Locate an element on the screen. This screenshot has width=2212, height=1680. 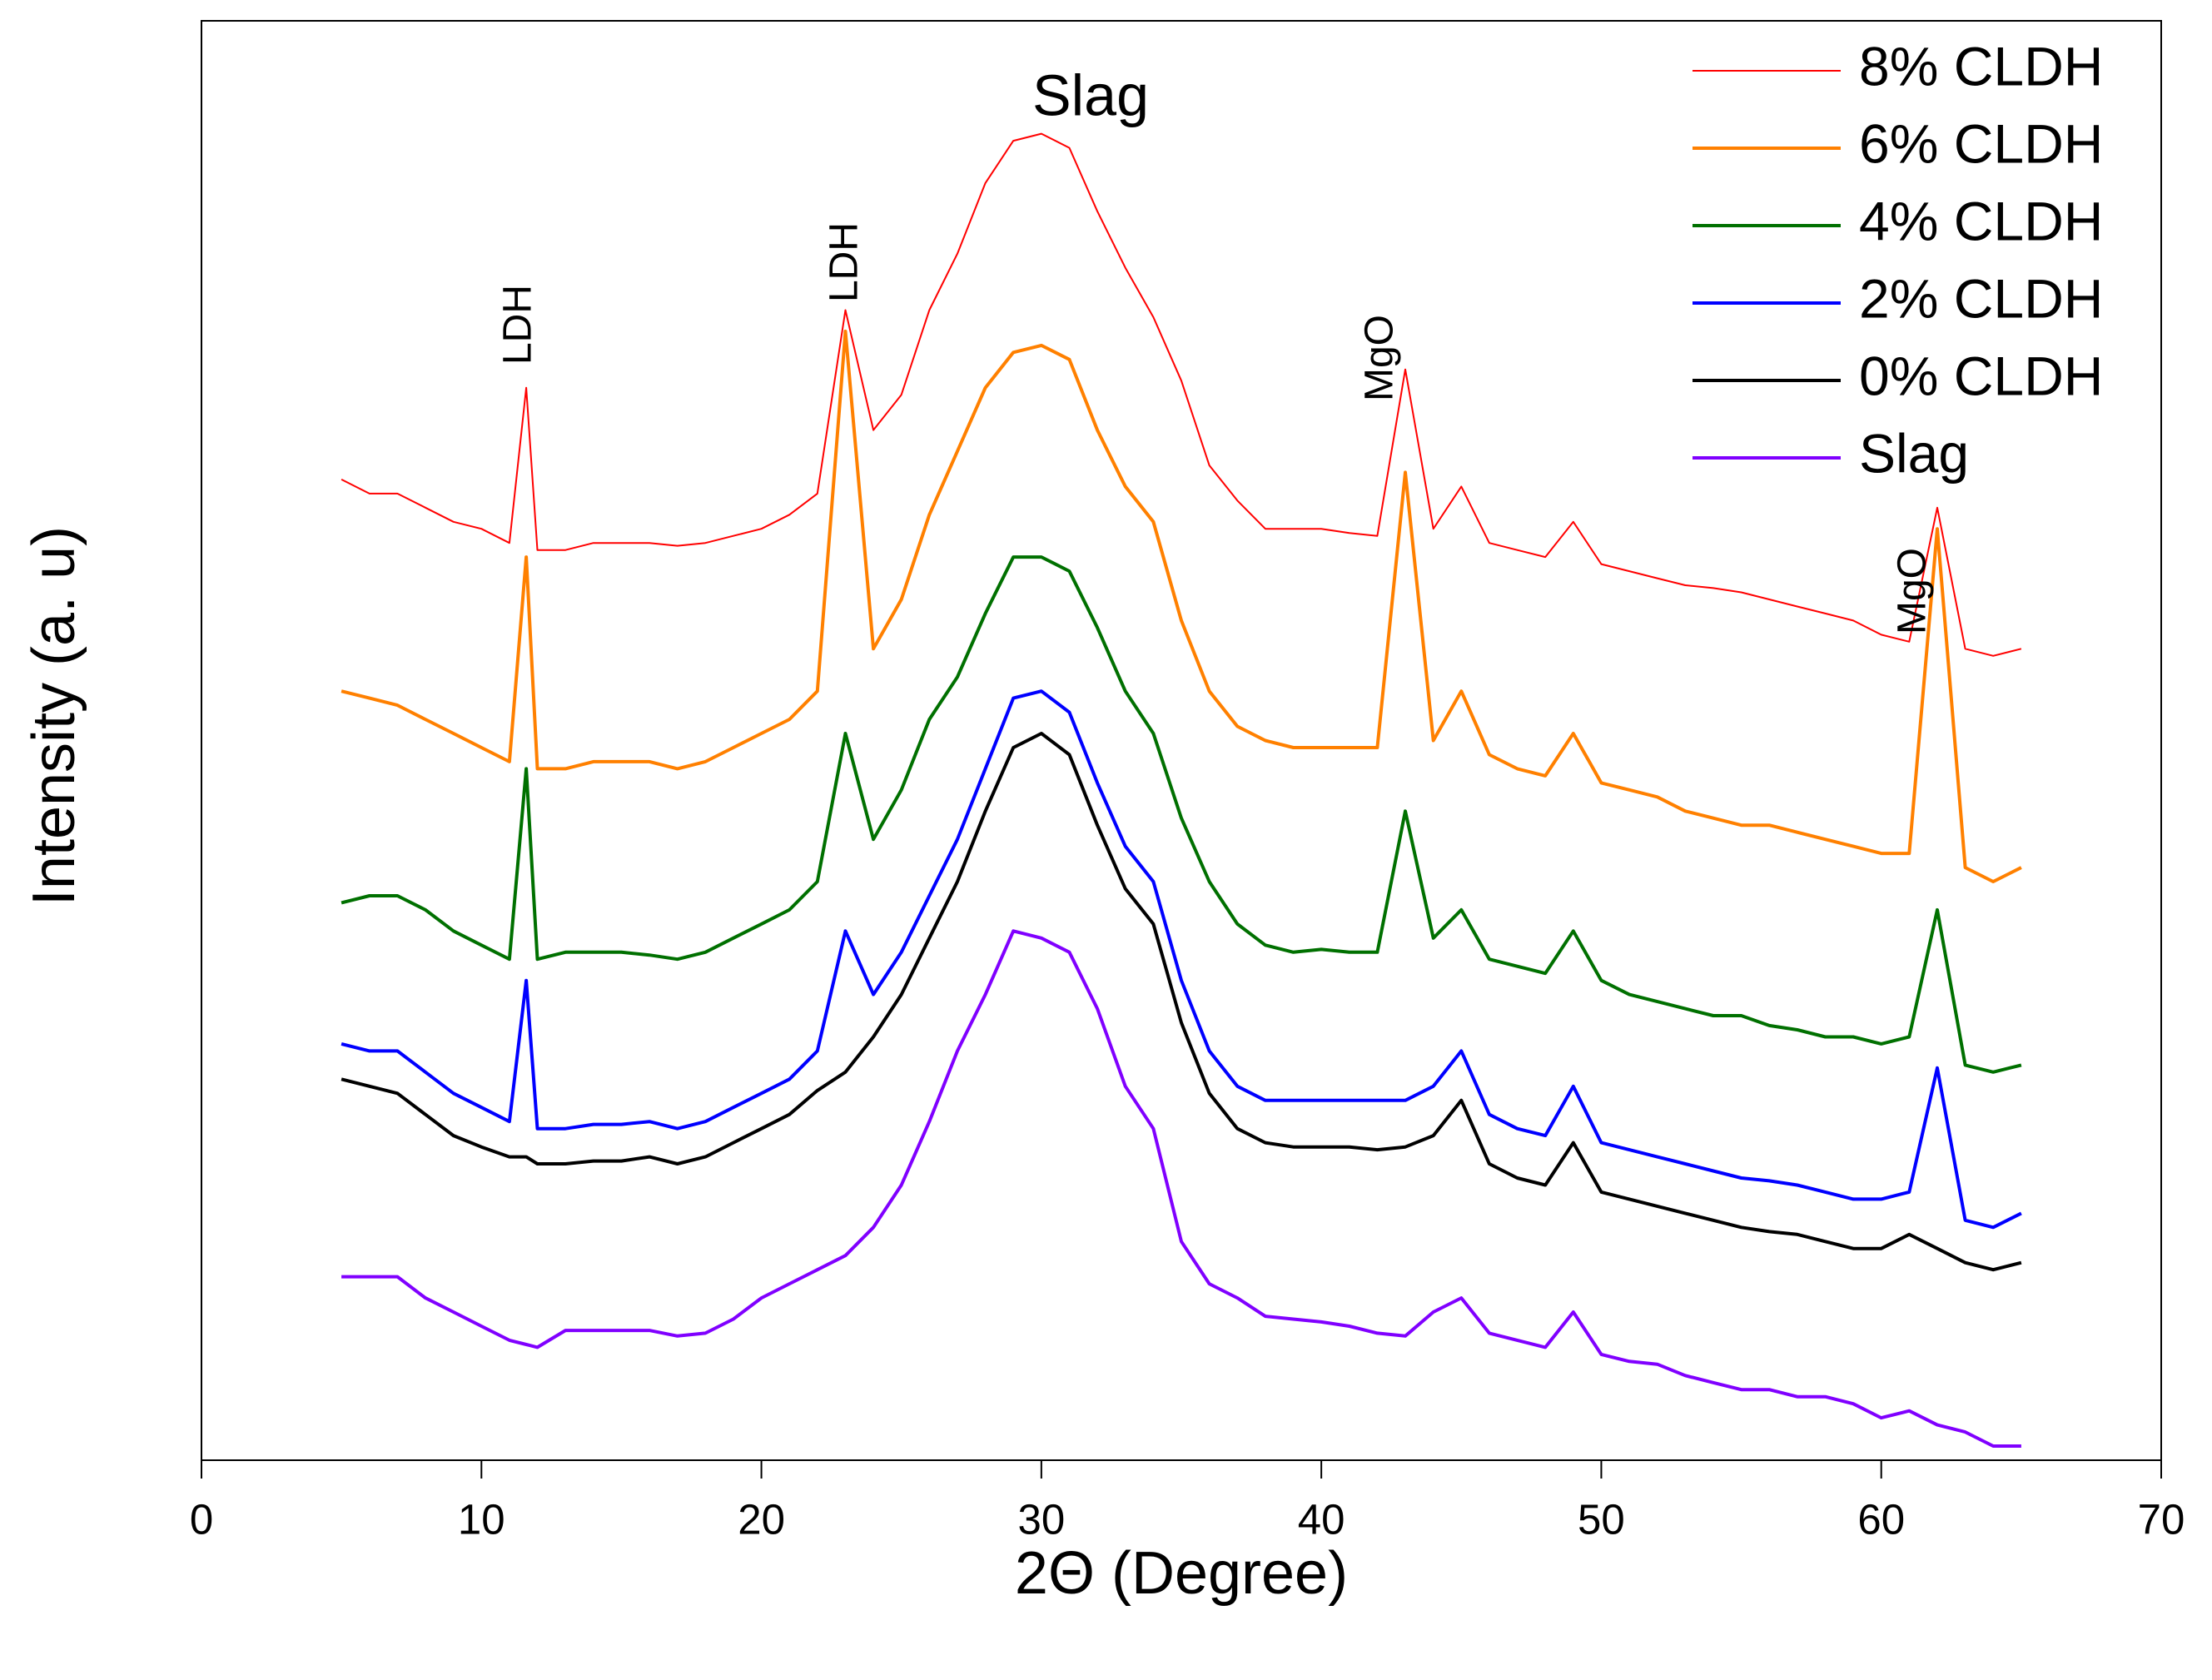
y-axis-label: Intensity (a. u) is located at coordinates (54, 716).